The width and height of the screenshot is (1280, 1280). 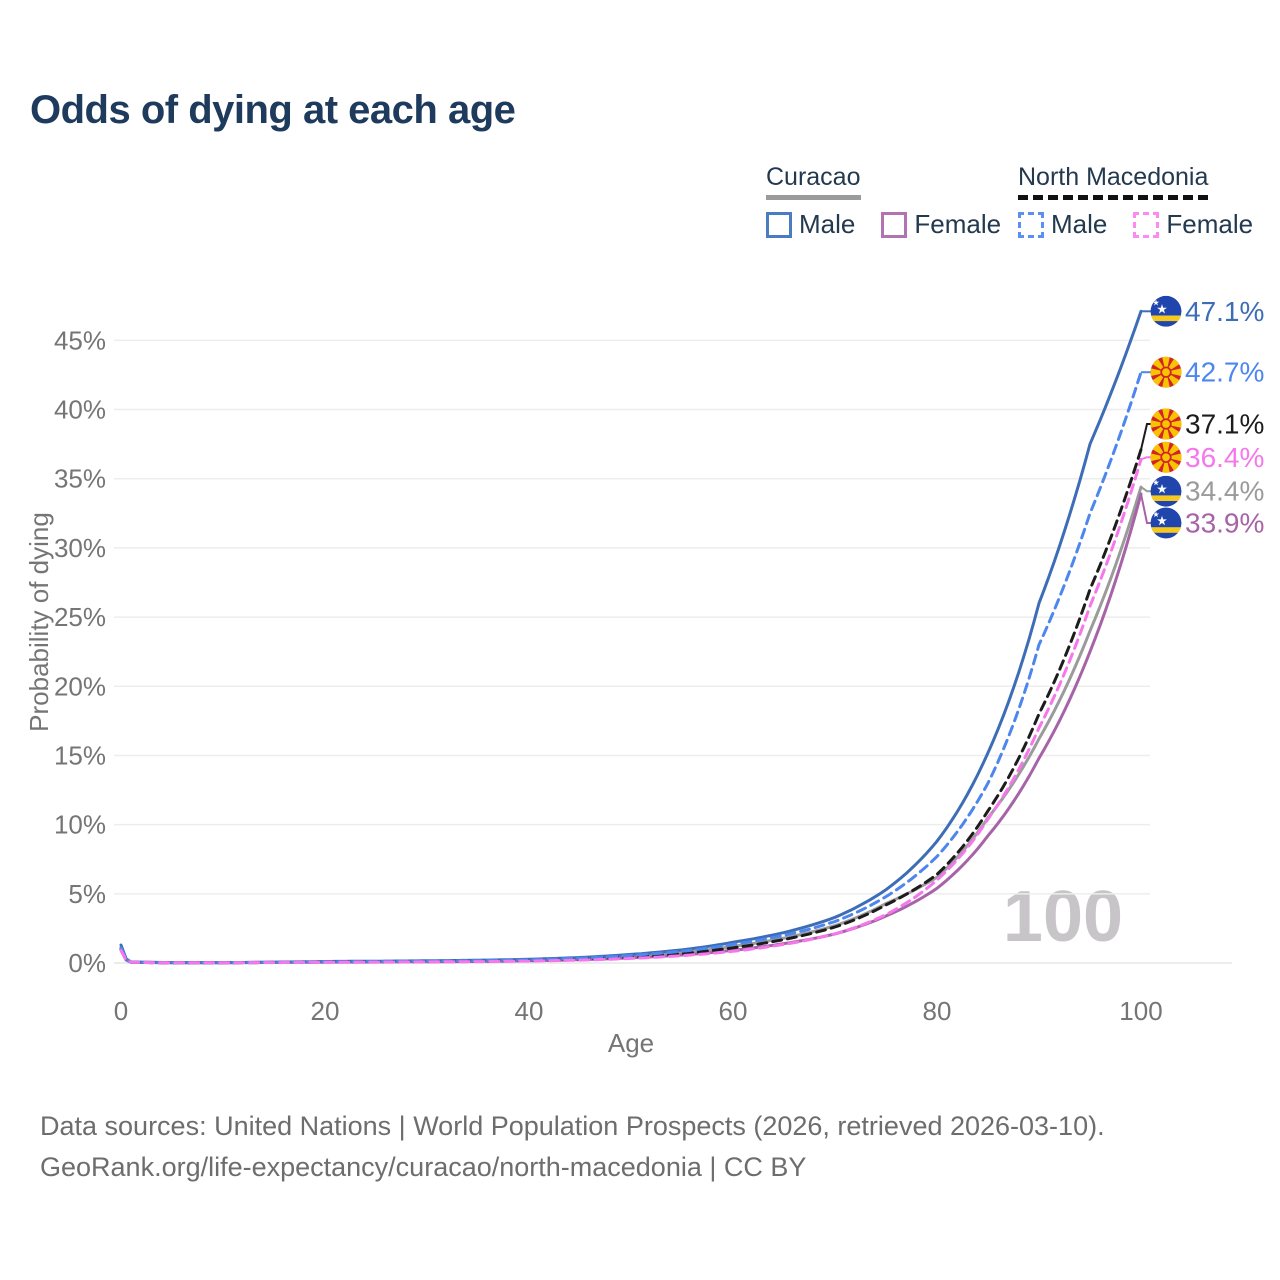 What do you see at coordinates (121, 1011) in the screenshot?
I see `x-tick-label: 0` at bounding box center [121, 1011].